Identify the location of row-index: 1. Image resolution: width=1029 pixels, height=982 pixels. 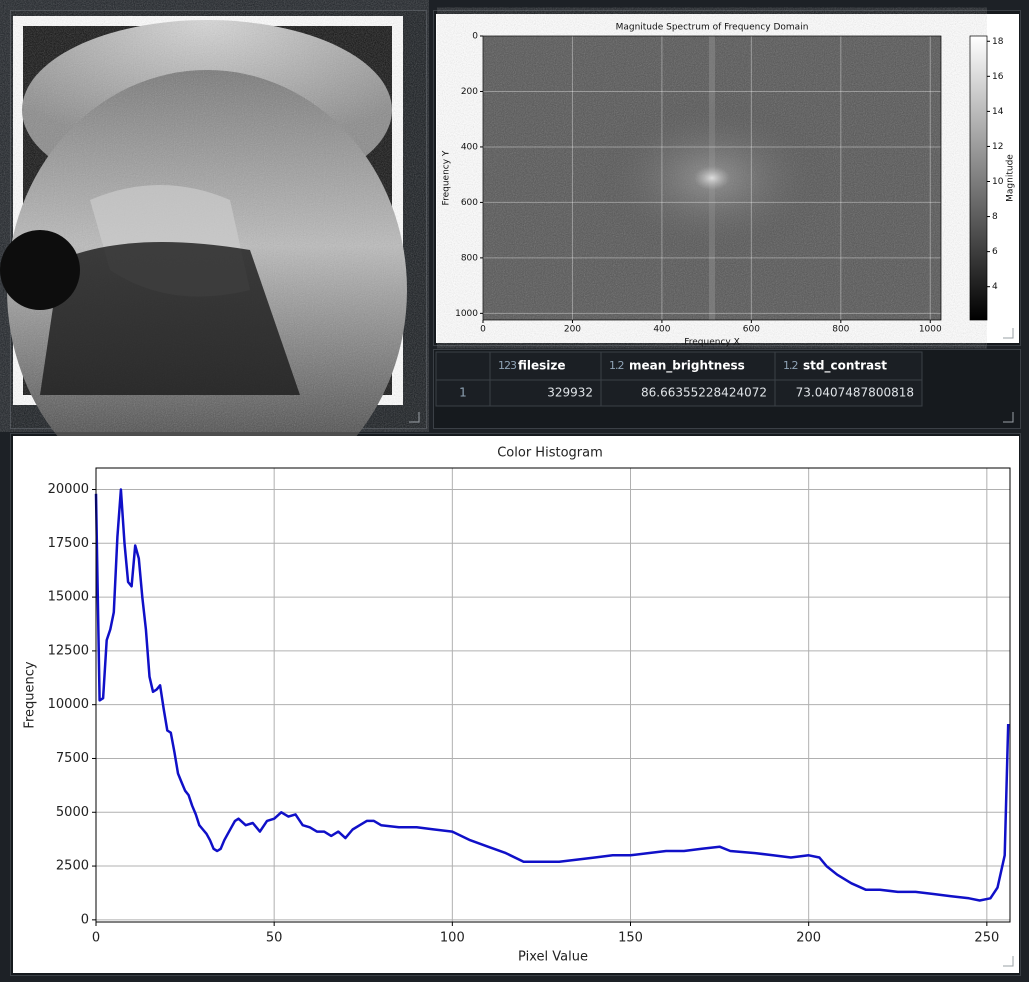
(463, 393).